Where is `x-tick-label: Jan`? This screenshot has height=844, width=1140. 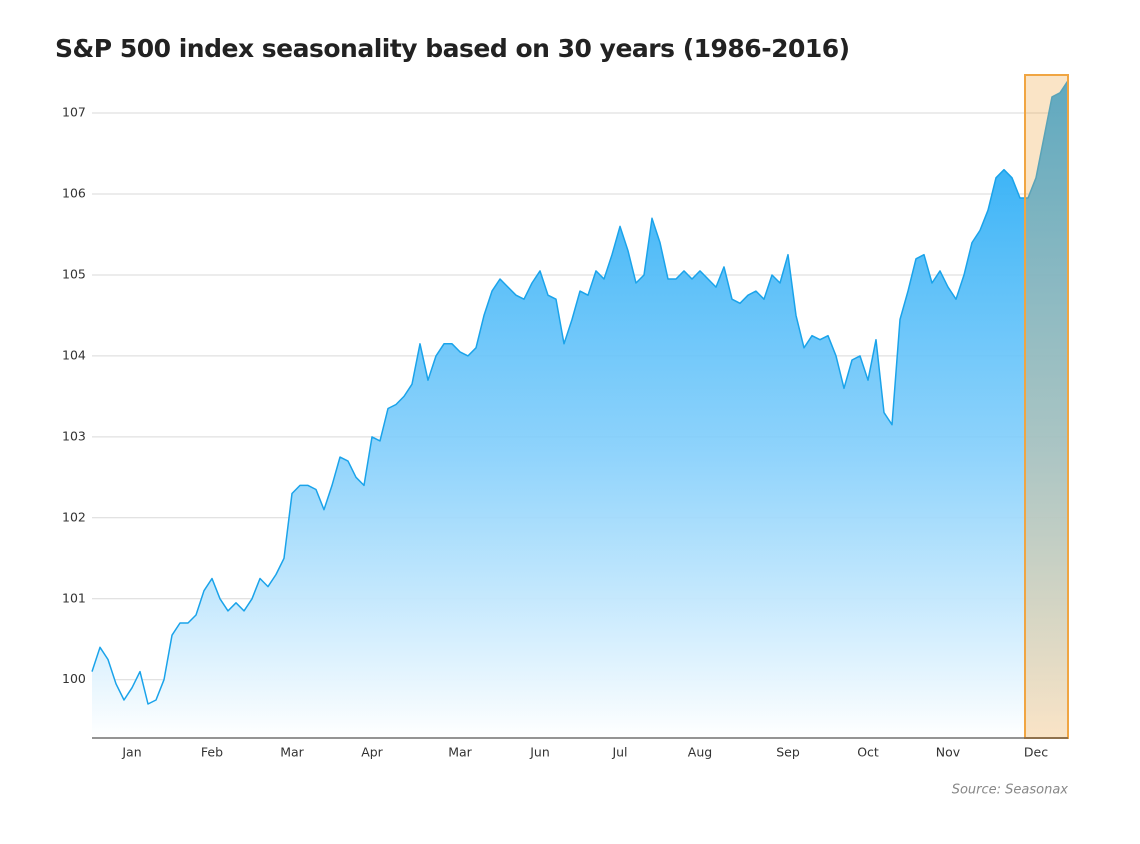 x-tick-label: Jan is located at coordinates (131, 752).